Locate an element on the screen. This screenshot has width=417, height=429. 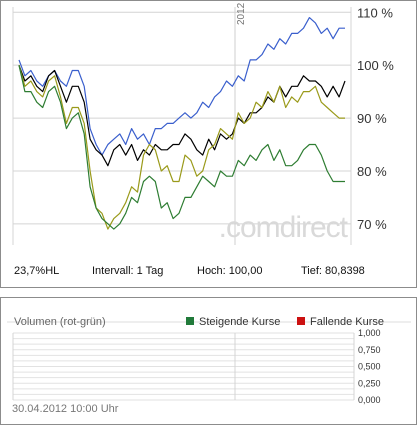
legend-rising: Steigende Kurse is located at coordinates (233, 322).